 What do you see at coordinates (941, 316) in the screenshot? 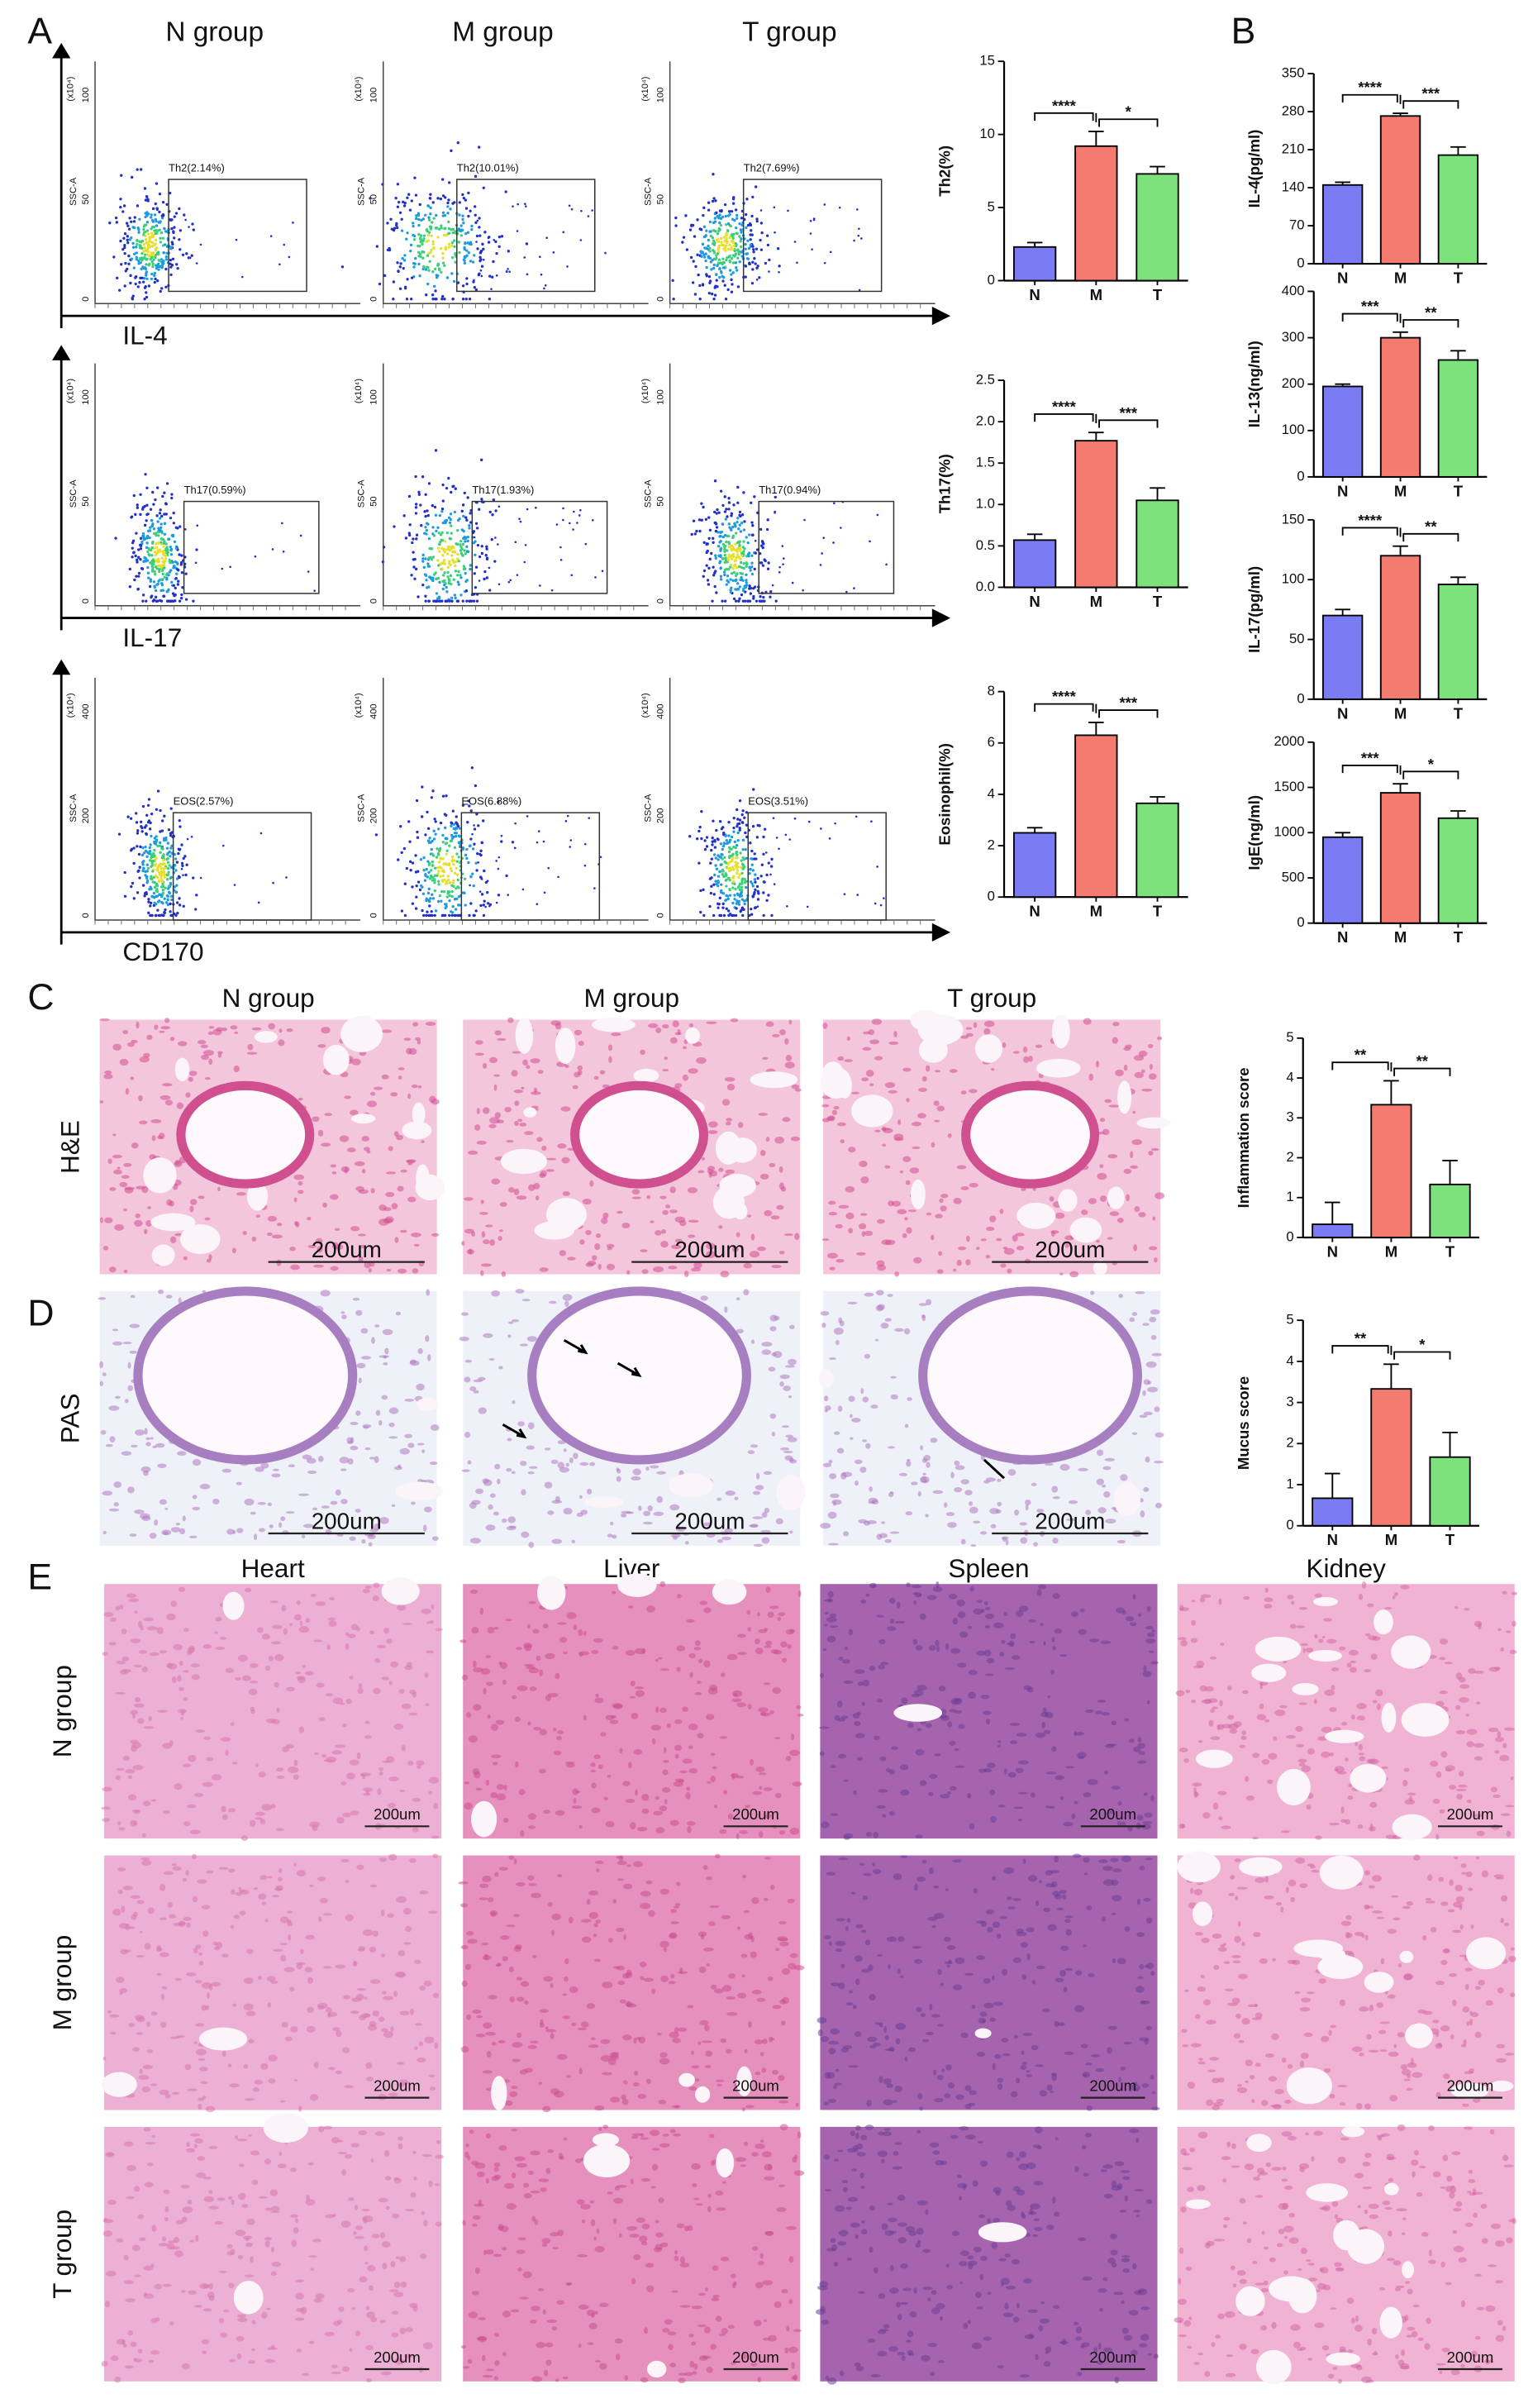
I see `arrow-head` at bounding box center [941, 316].